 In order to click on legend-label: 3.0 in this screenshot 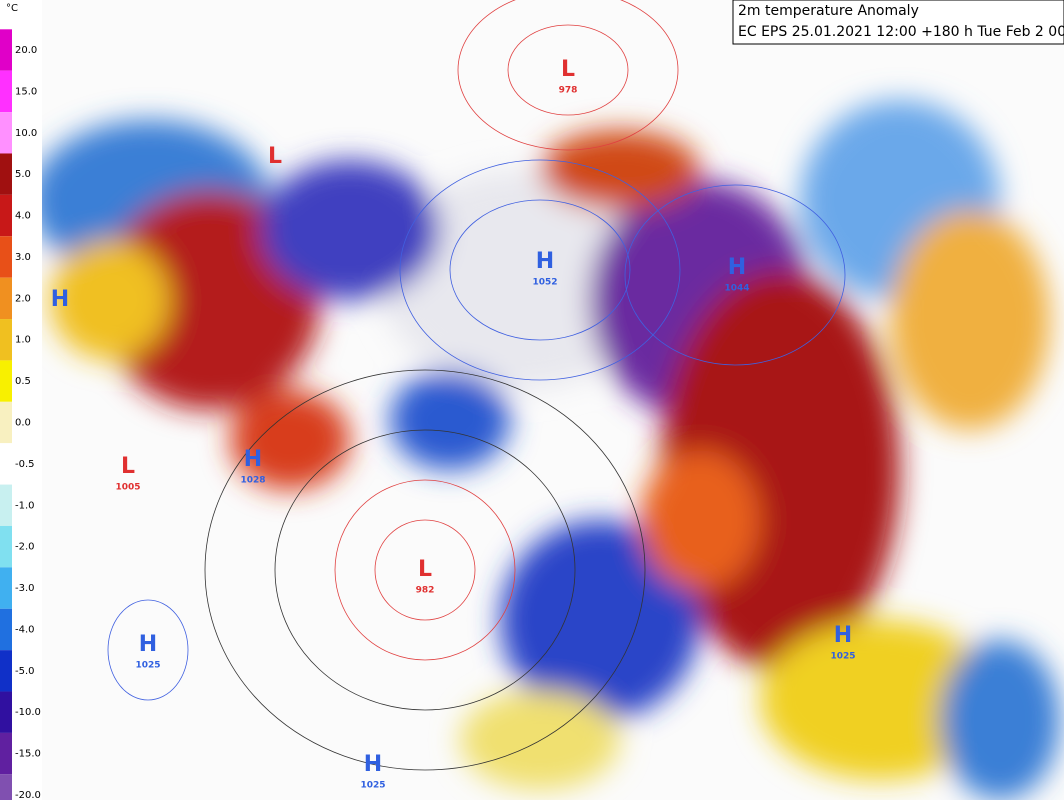, I will do `click(23, 257)`.